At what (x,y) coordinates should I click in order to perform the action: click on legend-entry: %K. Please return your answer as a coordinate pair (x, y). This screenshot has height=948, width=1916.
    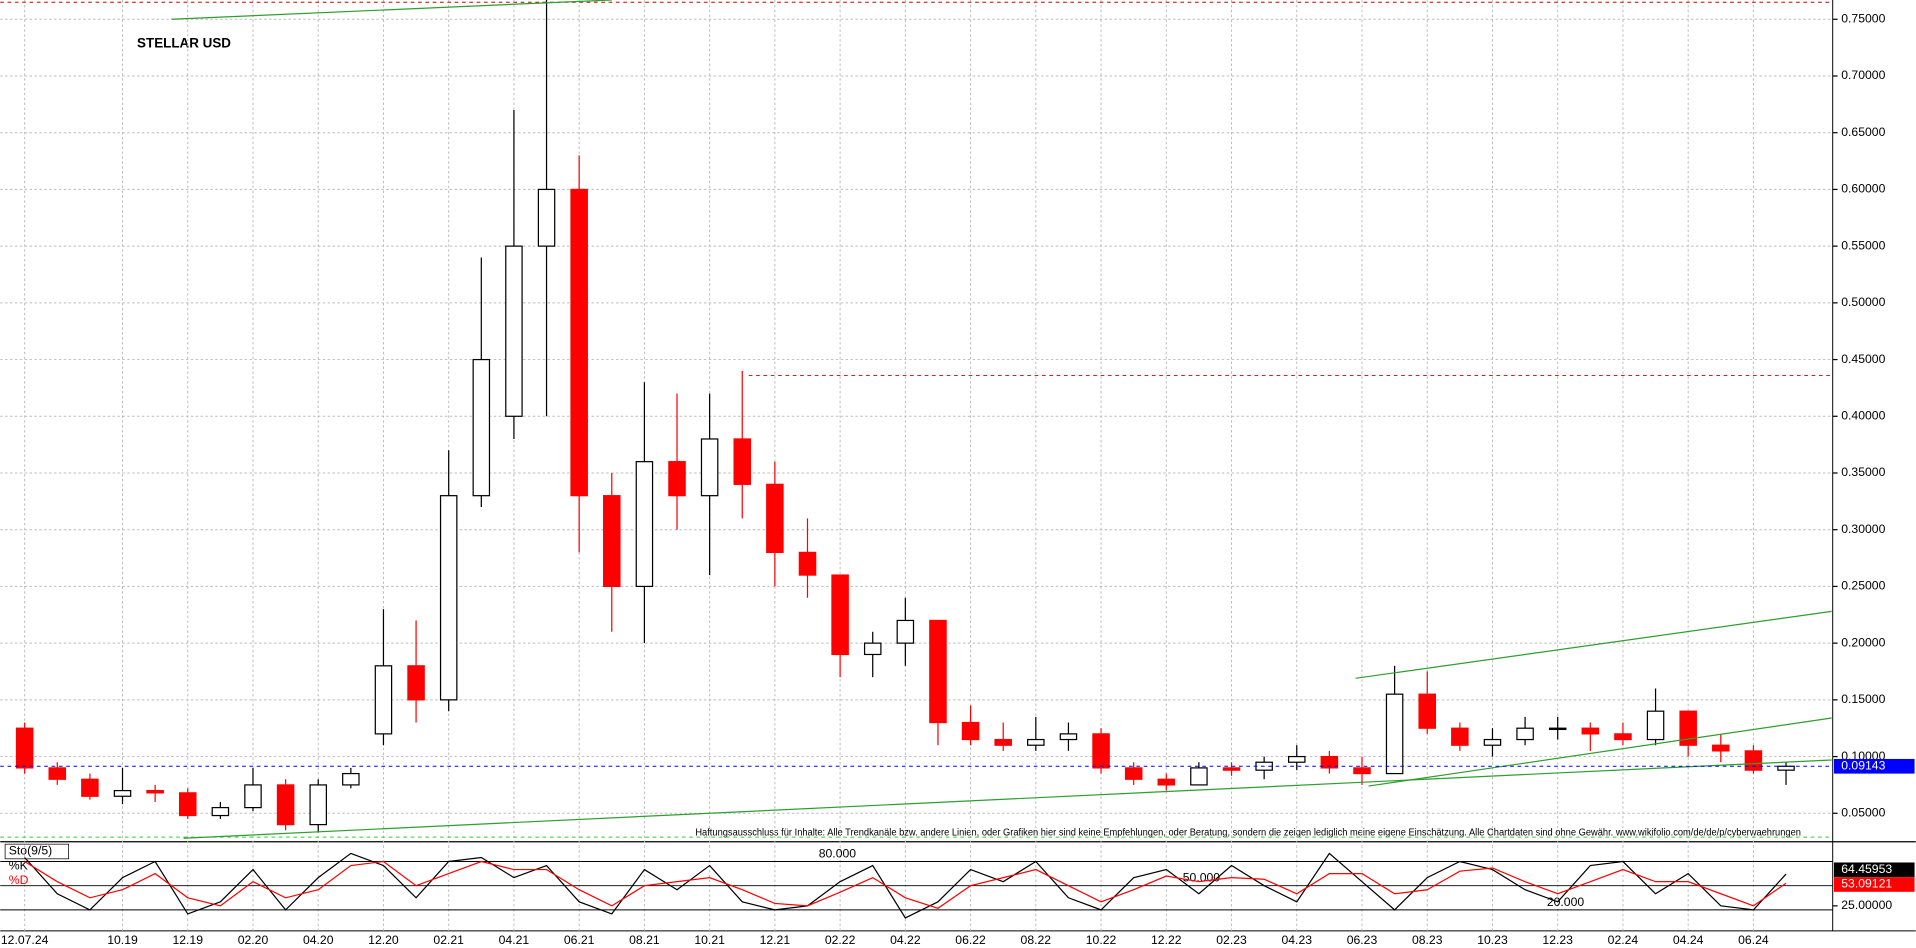
    Looking at the image, I should click on (18, 865).